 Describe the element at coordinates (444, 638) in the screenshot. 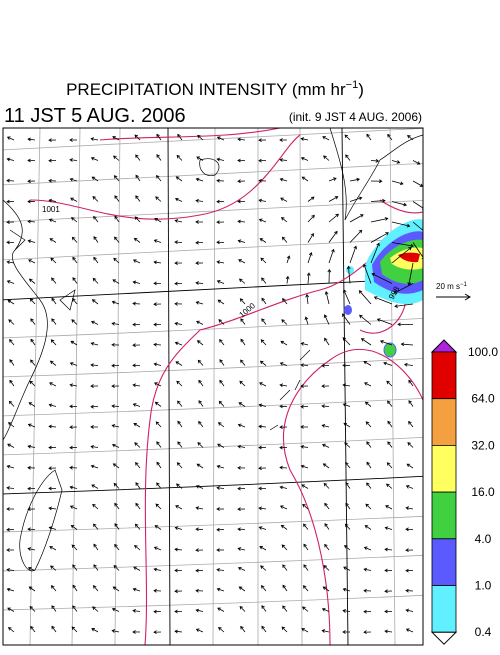

I see `colorbar-under` at that location.